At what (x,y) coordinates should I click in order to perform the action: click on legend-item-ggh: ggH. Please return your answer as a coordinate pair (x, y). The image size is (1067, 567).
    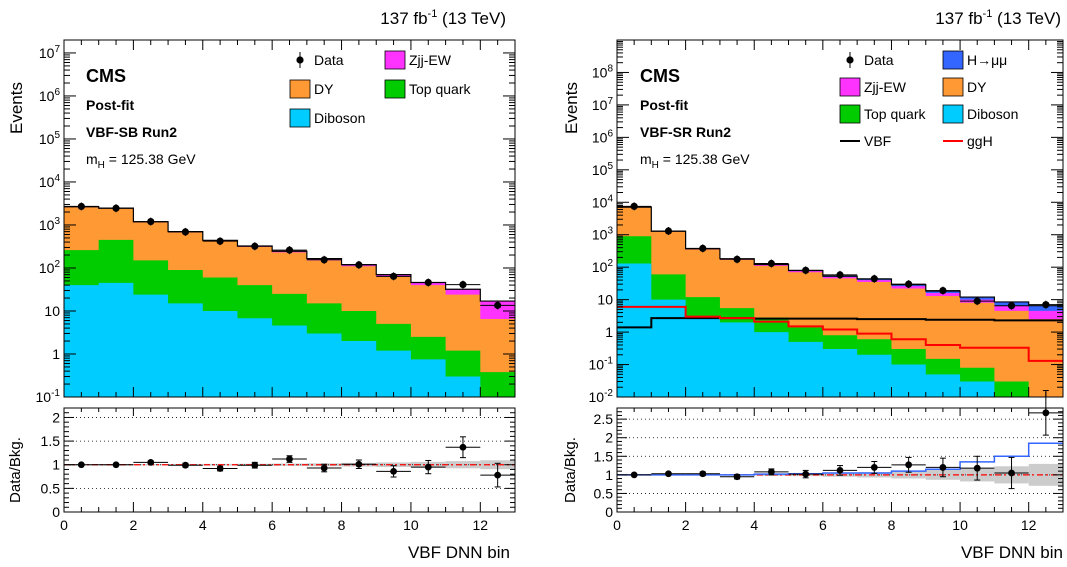
    Looking at the image, I should click on (968, 141).